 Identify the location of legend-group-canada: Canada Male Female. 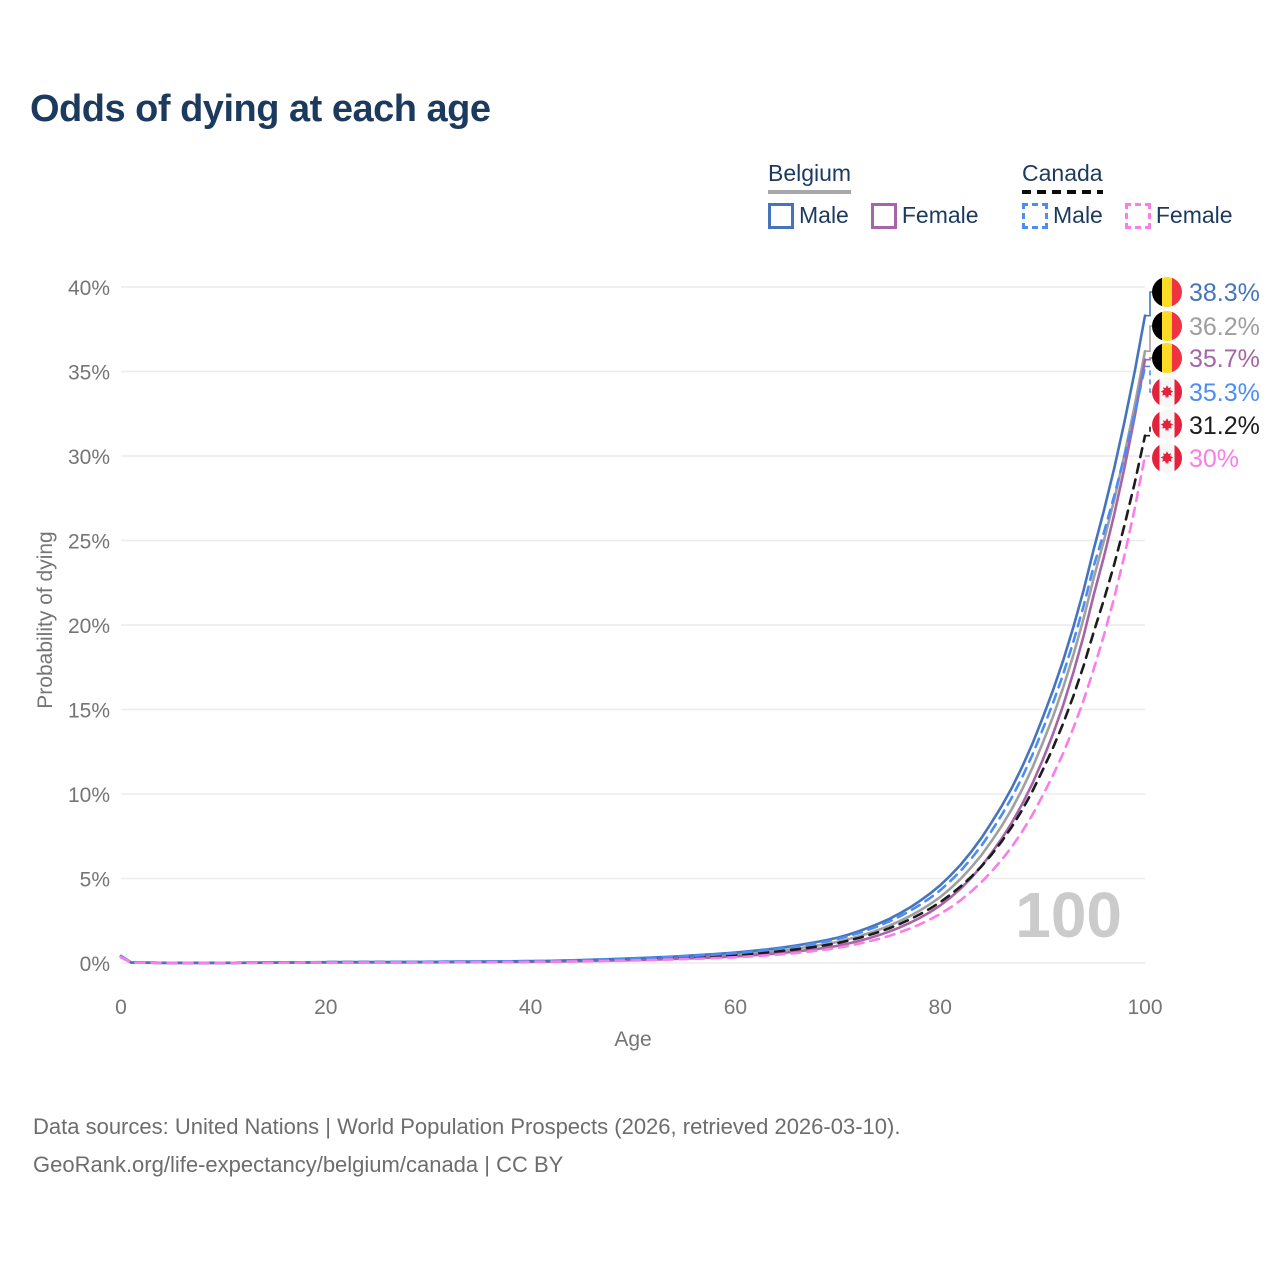
(1138, 194).